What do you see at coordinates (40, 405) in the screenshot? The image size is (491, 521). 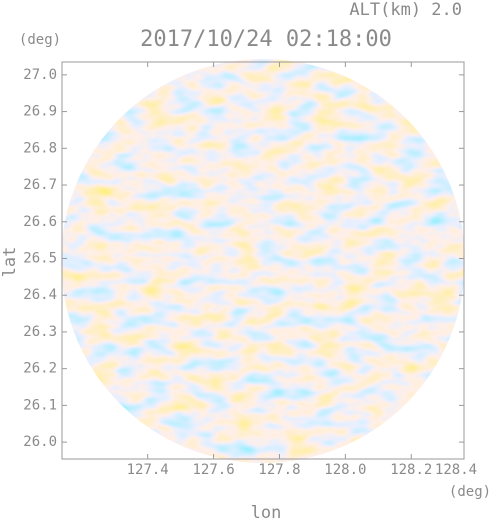 I see `y-tick-label: 26.1` at bounding box center [40, 405].